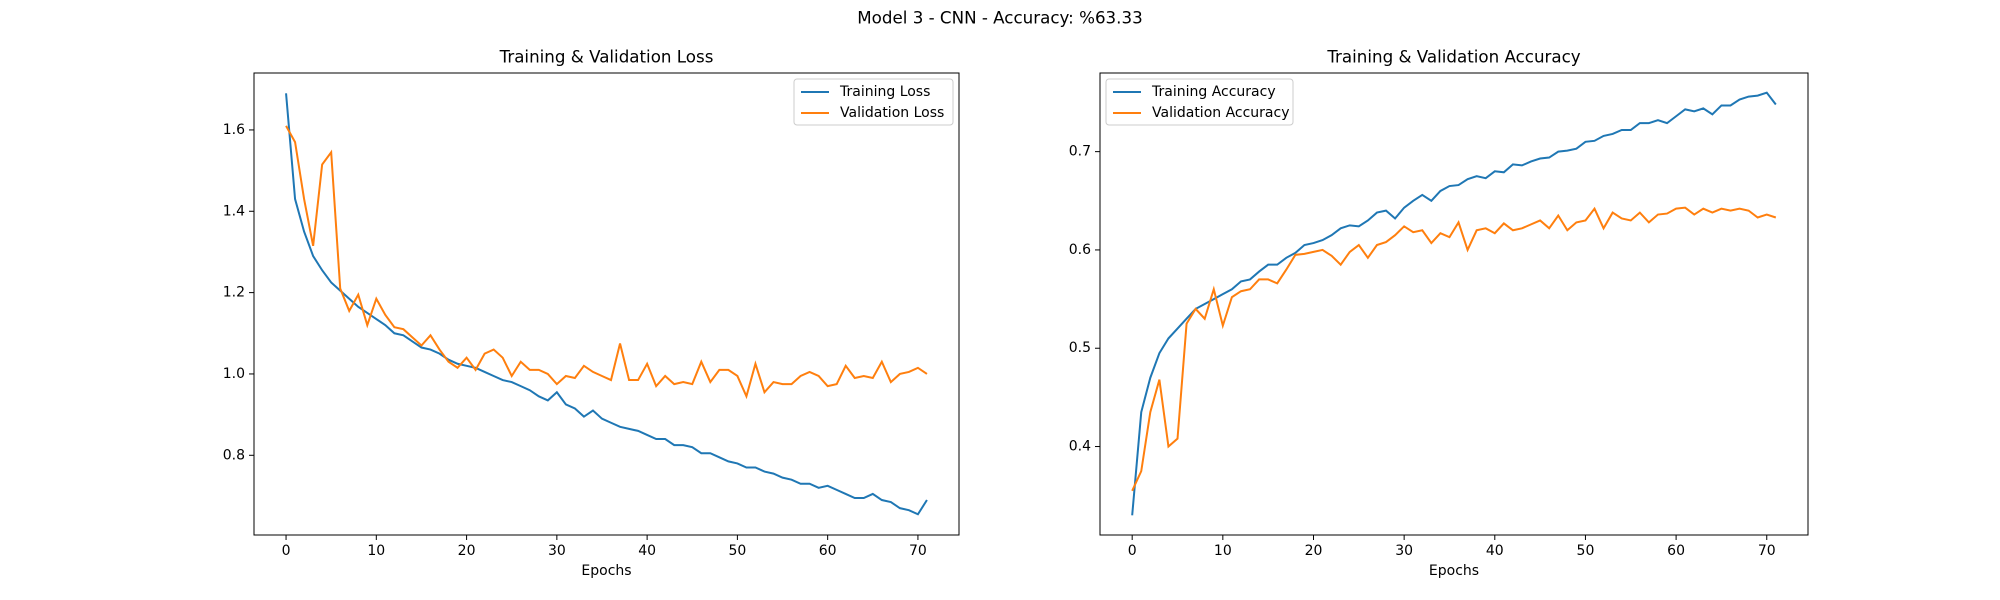 This screenshot has height=600, width=2000. Describe the element at coordinates (1080, 447) in the screenshot. I see `y-tick-label: 0.4` at that location.